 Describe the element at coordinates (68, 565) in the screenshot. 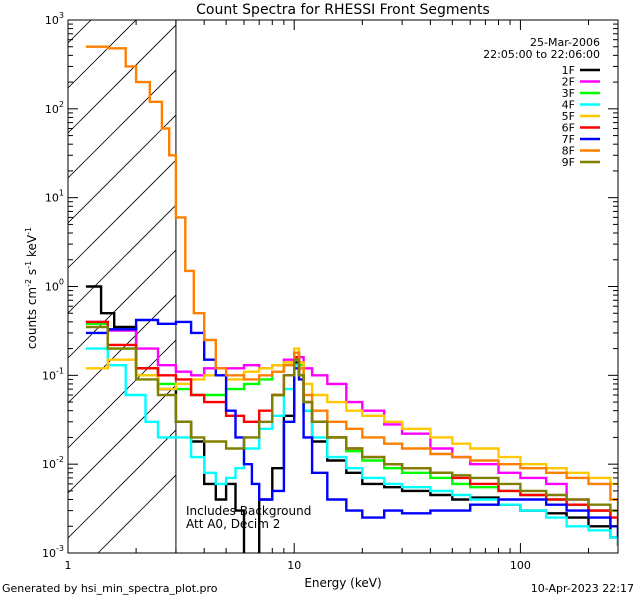

I see `x-tick-label: 1` at that location.